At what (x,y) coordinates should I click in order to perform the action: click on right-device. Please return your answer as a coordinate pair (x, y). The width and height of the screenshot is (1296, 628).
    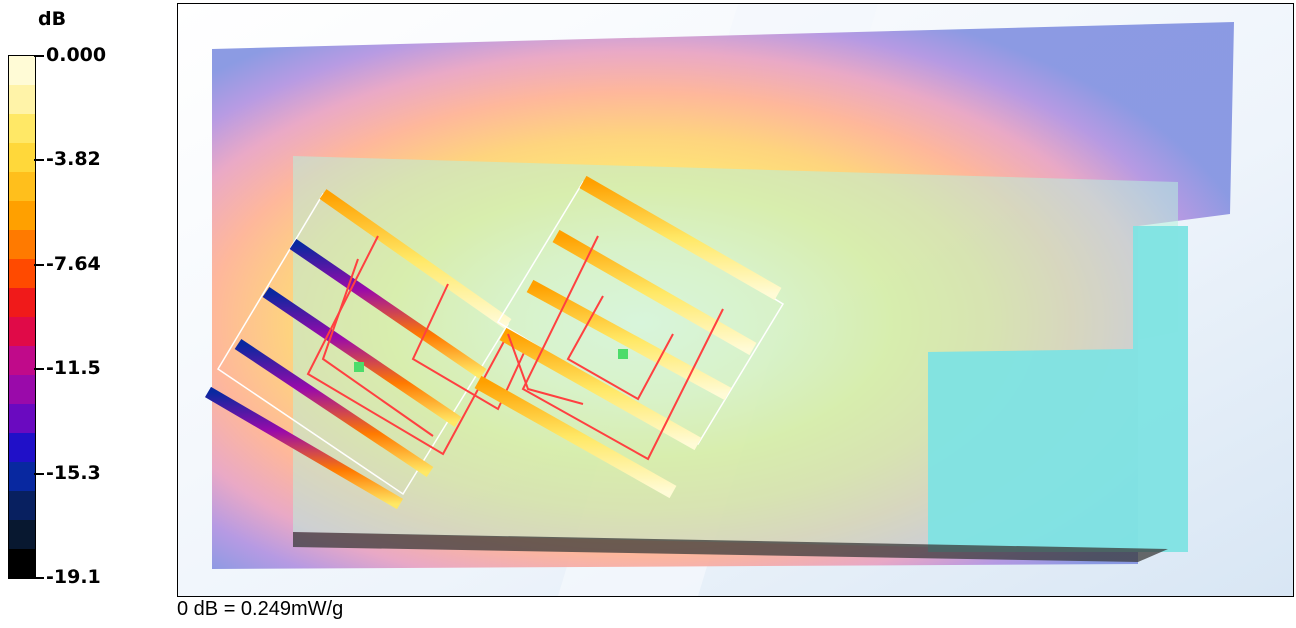
    Looking at the image, I should click on (629, 337).